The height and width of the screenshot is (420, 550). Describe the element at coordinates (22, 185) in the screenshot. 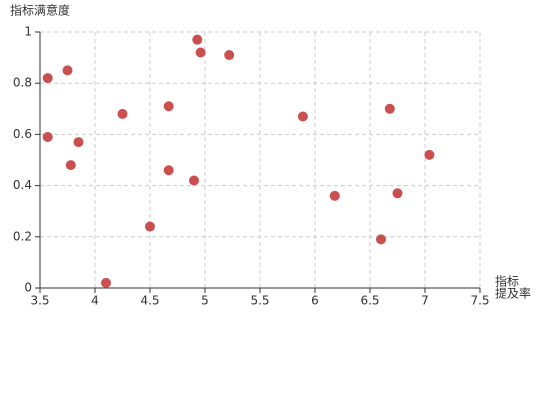

I see `y-tick-label: 0.4` at that location.